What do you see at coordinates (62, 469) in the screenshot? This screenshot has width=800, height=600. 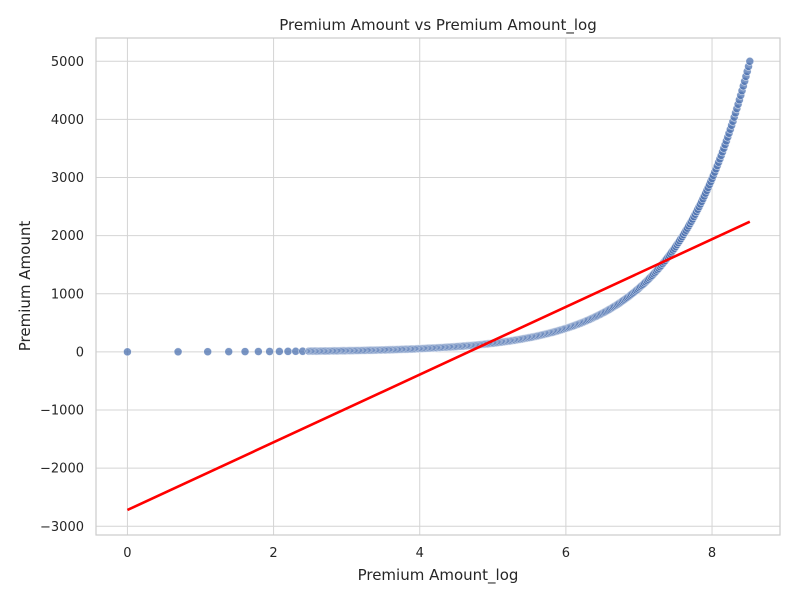 I see `y-tick-label: −2000` at bounding box center [62, 469].